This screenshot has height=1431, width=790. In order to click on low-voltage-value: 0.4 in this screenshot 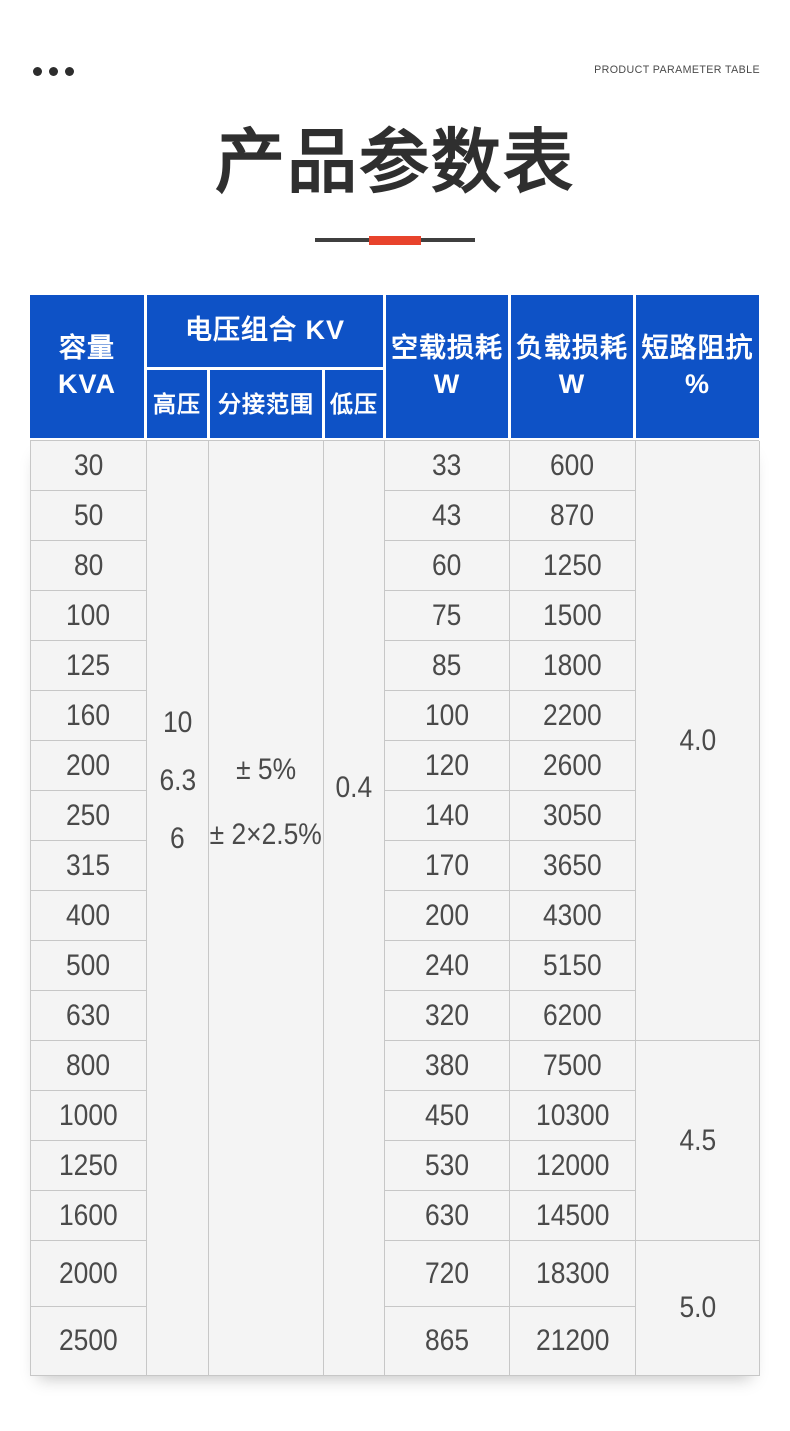, I will do `click(354, 787)`.